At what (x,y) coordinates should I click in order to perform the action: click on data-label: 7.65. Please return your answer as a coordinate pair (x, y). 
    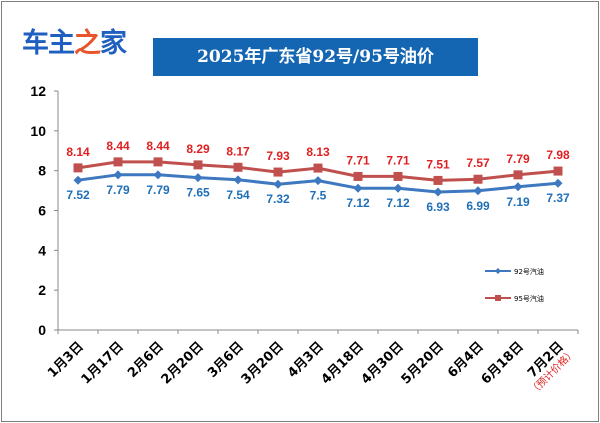
    Looking at the image, I should click on (198, 193).